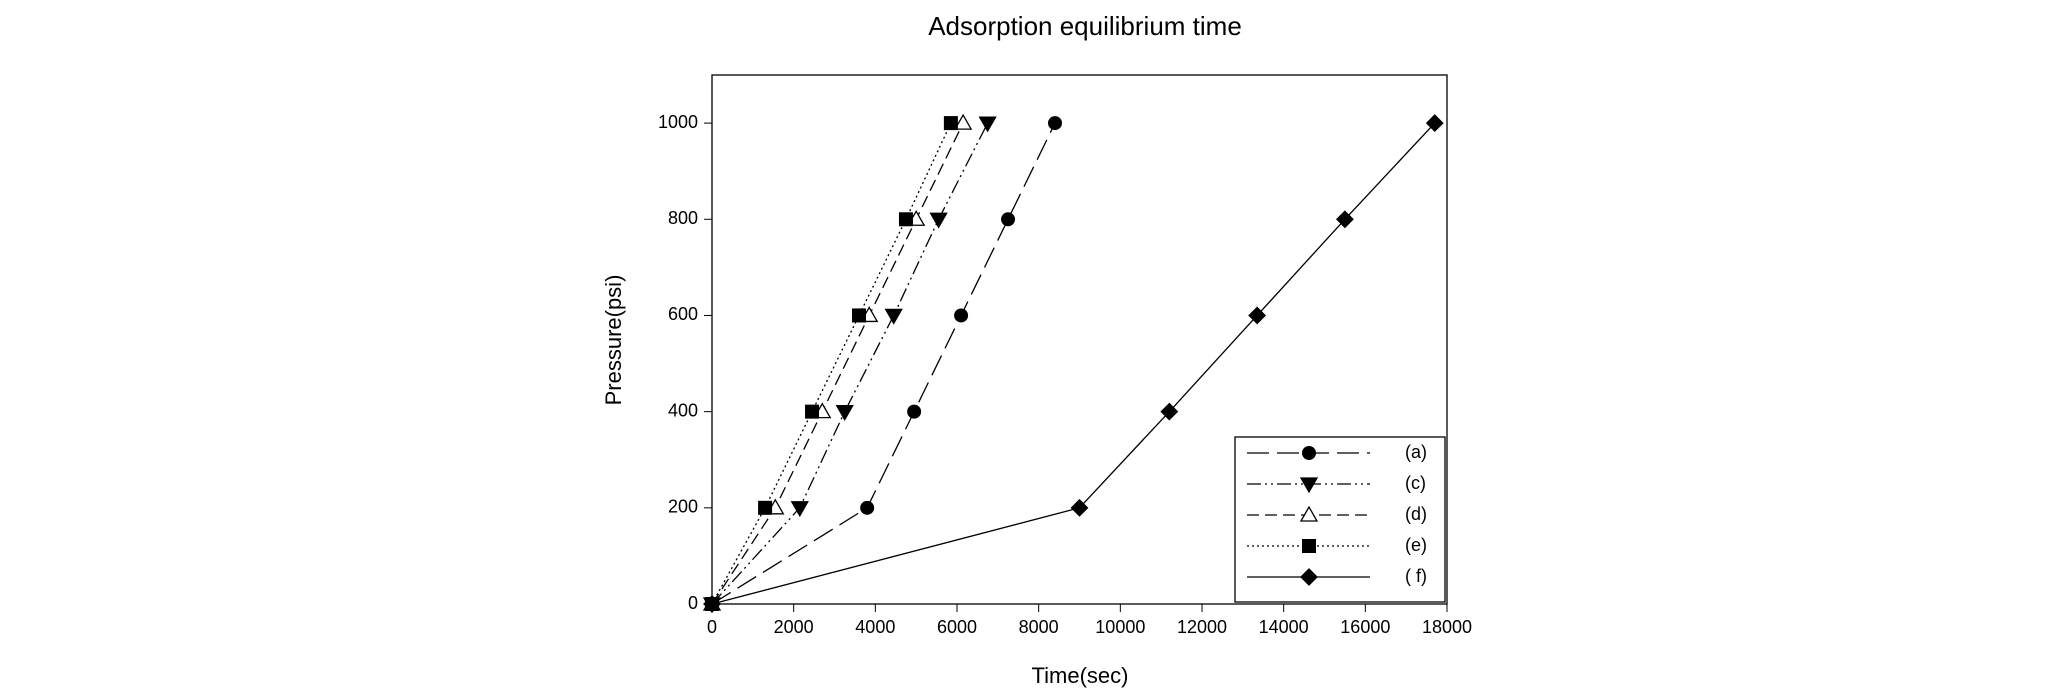 This screenshot has height=696, width=2067. I want to click on x-tick-label: 0, so click(712, 627).